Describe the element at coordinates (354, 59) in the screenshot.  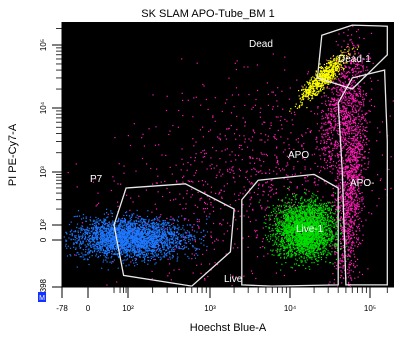
I see `gate-label-dead-1: Dead-1` at that location.